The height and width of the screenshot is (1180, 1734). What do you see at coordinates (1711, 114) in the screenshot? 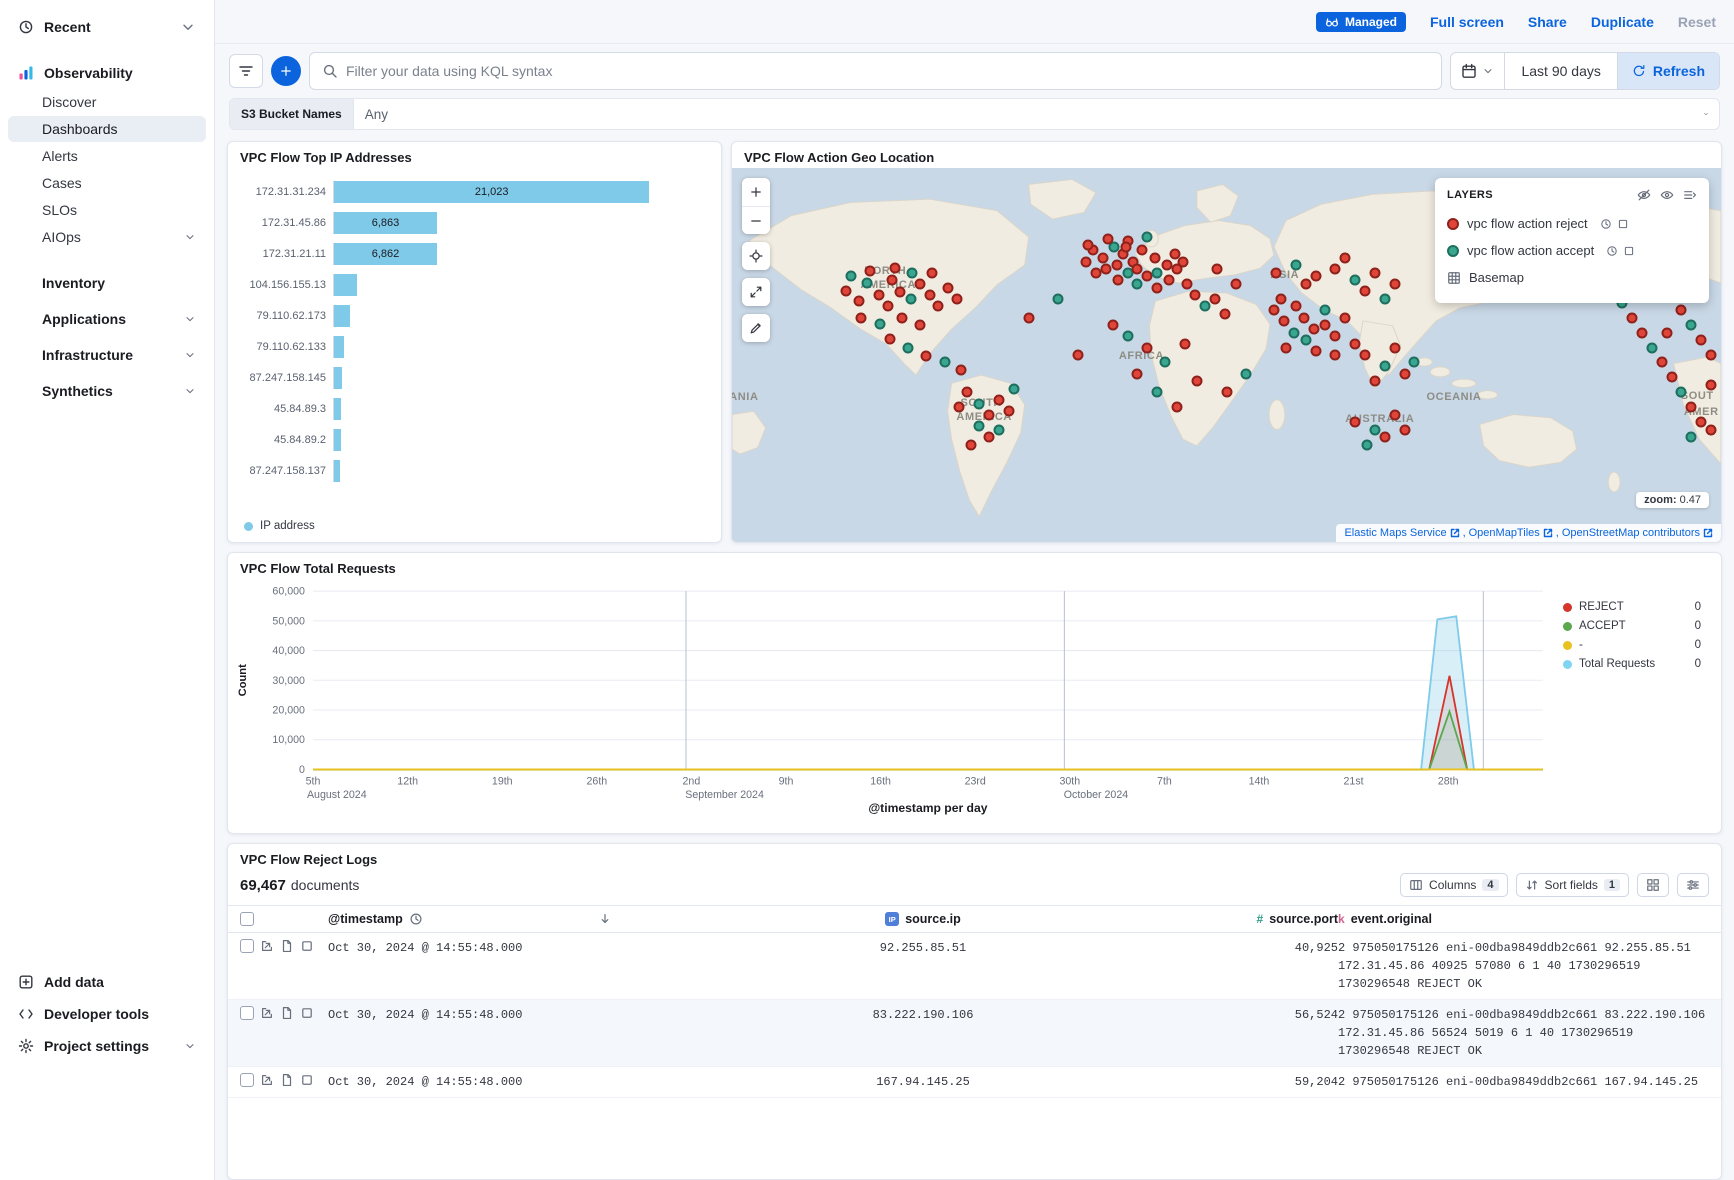
I see `chevron-down-icon` at bounding box center [1711, 114].